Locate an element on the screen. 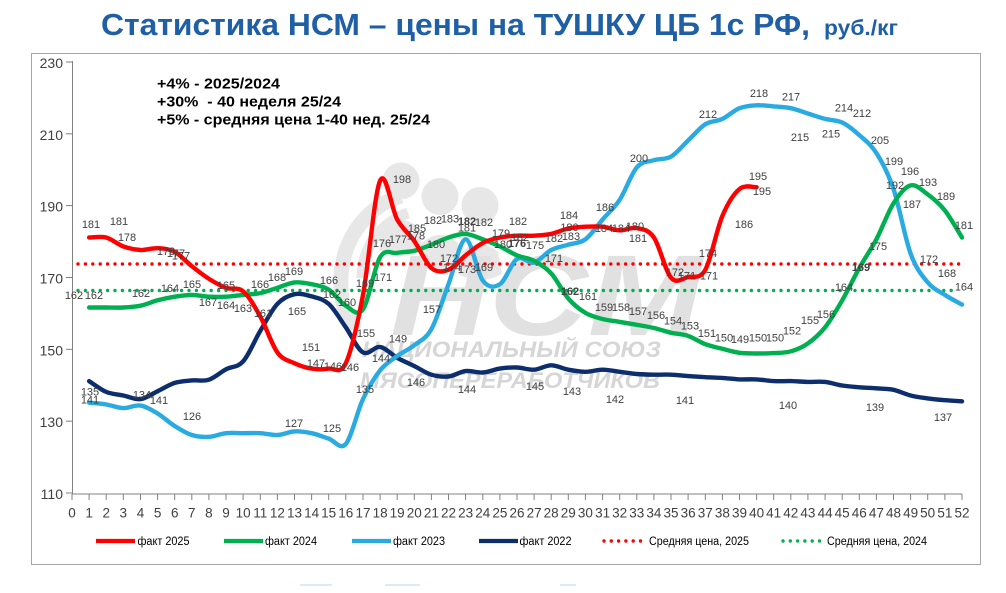  svg-text: 25 is located at coordinates (499, 513).